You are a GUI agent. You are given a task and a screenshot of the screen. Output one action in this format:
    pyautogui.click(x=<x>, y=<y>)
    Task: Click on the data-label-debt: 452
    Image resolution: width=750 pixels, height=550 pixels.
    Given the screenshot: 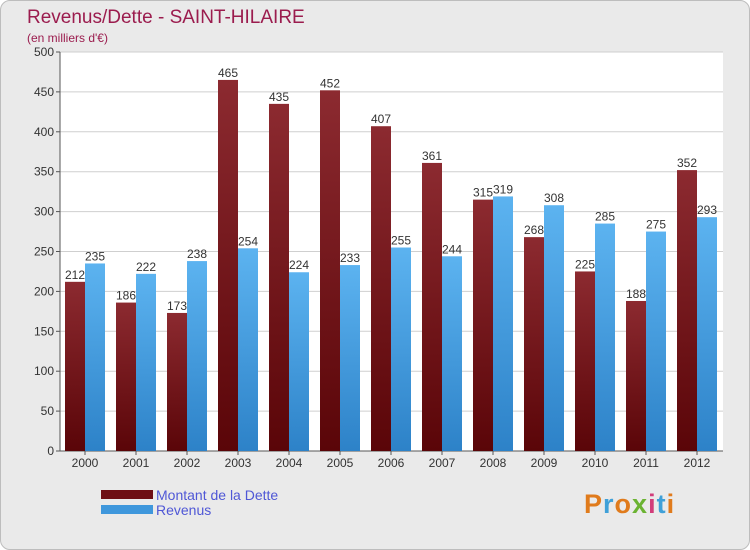 What is the action you would take?
    pyautogui.click(x=330, y=83)
    